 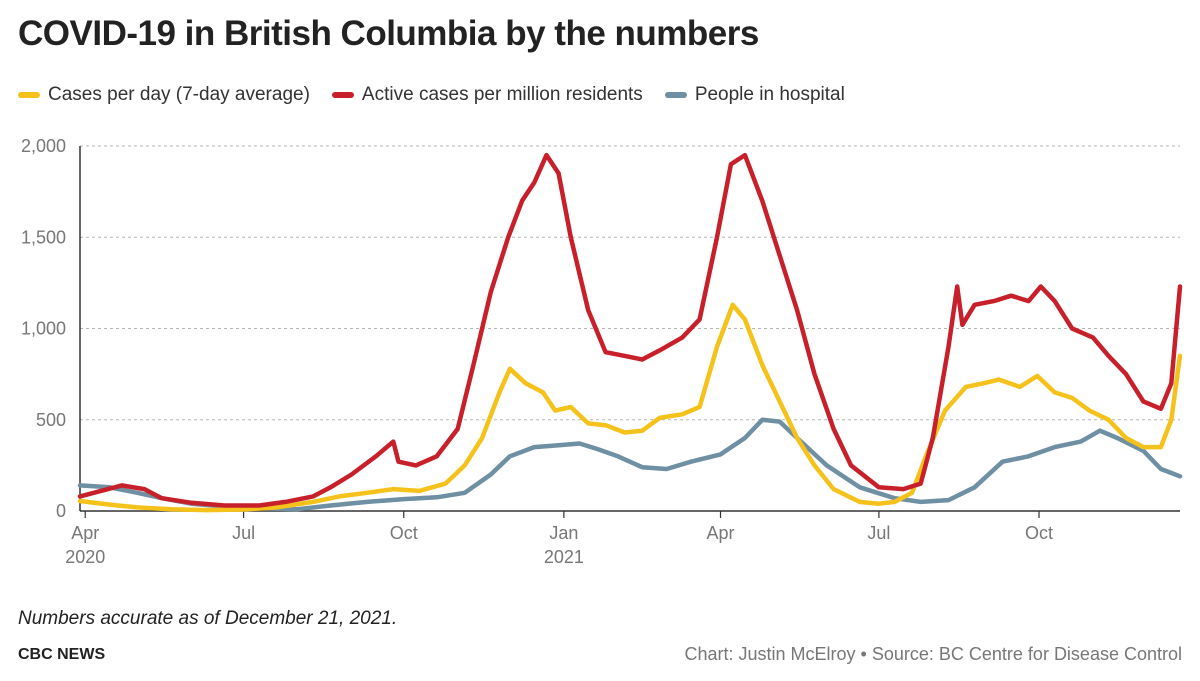 I want to click on legend-swatch-active, so click(x=342, y=95).